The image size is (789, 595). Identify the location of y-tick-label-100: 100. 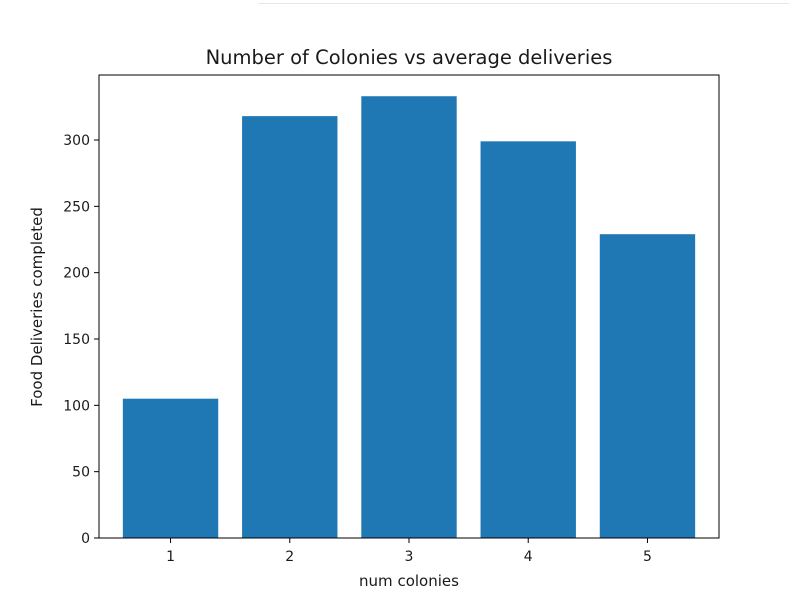
(76, 406).